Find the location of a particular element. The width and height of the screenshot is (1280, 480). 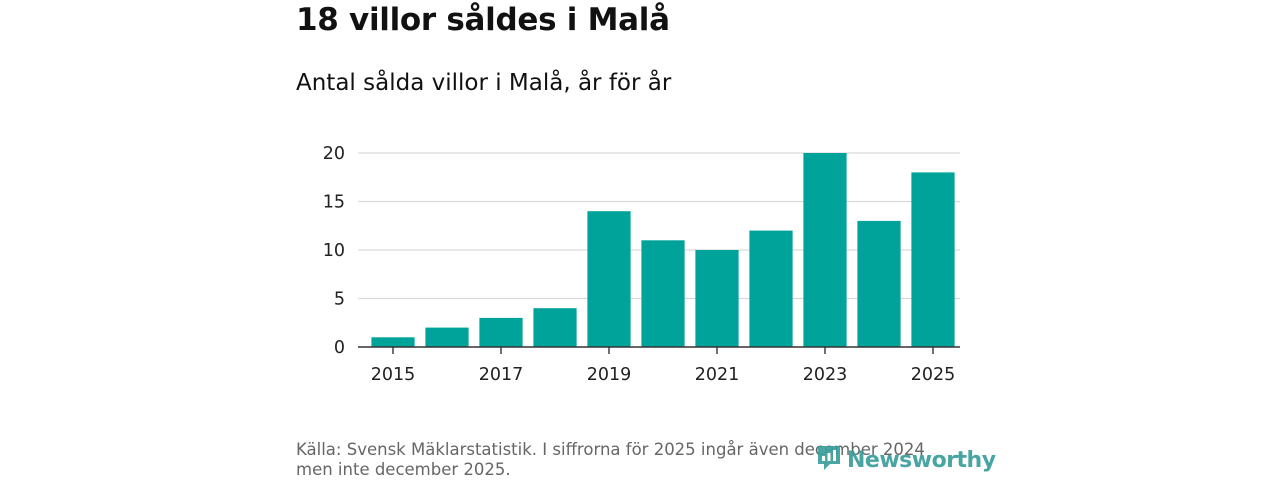

bar-2018 is located at coordinates (555, 327).